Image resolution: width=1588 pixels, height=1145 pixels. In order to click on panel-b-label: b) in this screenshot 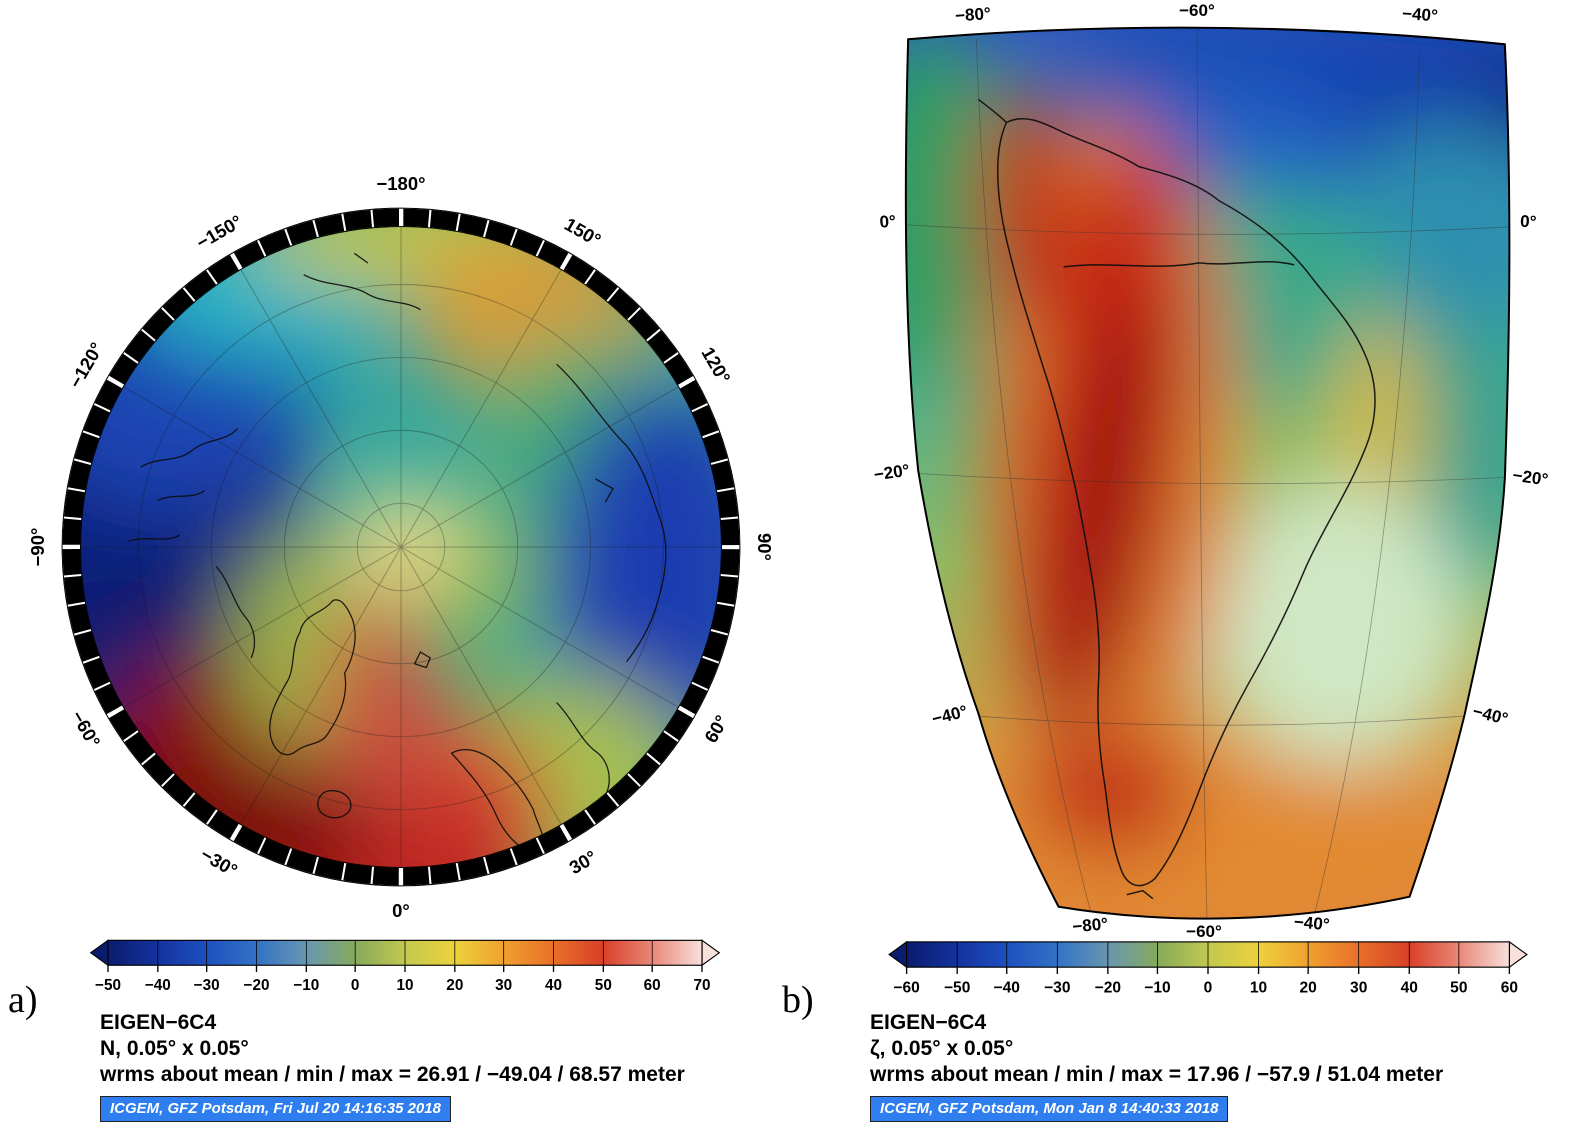, I will do `click(798, 1000)`.